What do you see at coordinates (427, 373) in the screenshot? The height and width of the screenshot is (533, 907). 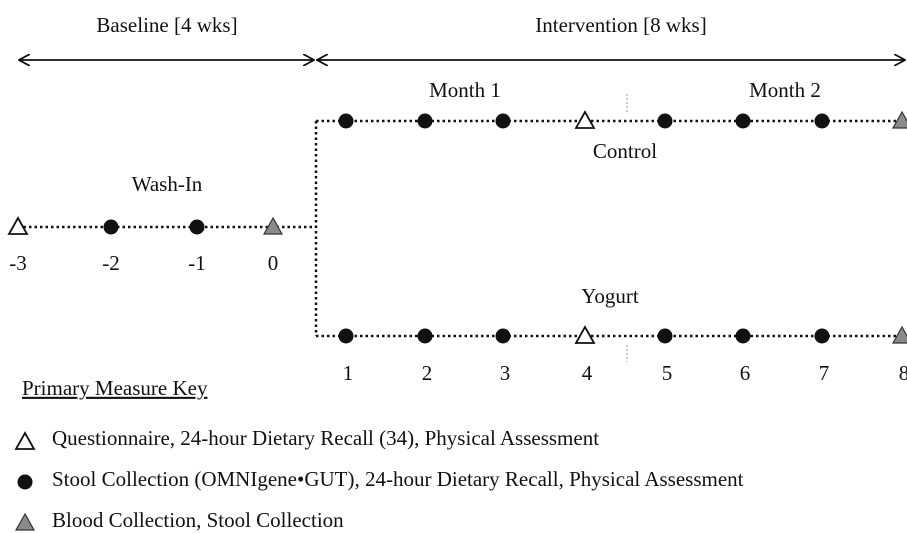 I see `week-label: 2` at bounding box center [427, 373].